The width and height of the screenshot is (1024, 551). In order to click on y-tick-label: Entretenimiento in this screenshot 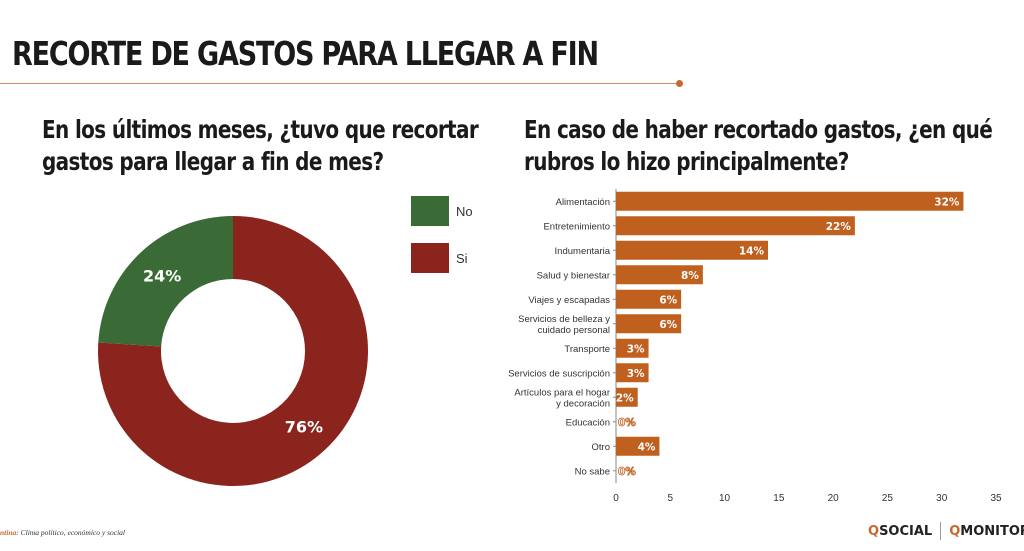, I will do `click(576, 226)`.